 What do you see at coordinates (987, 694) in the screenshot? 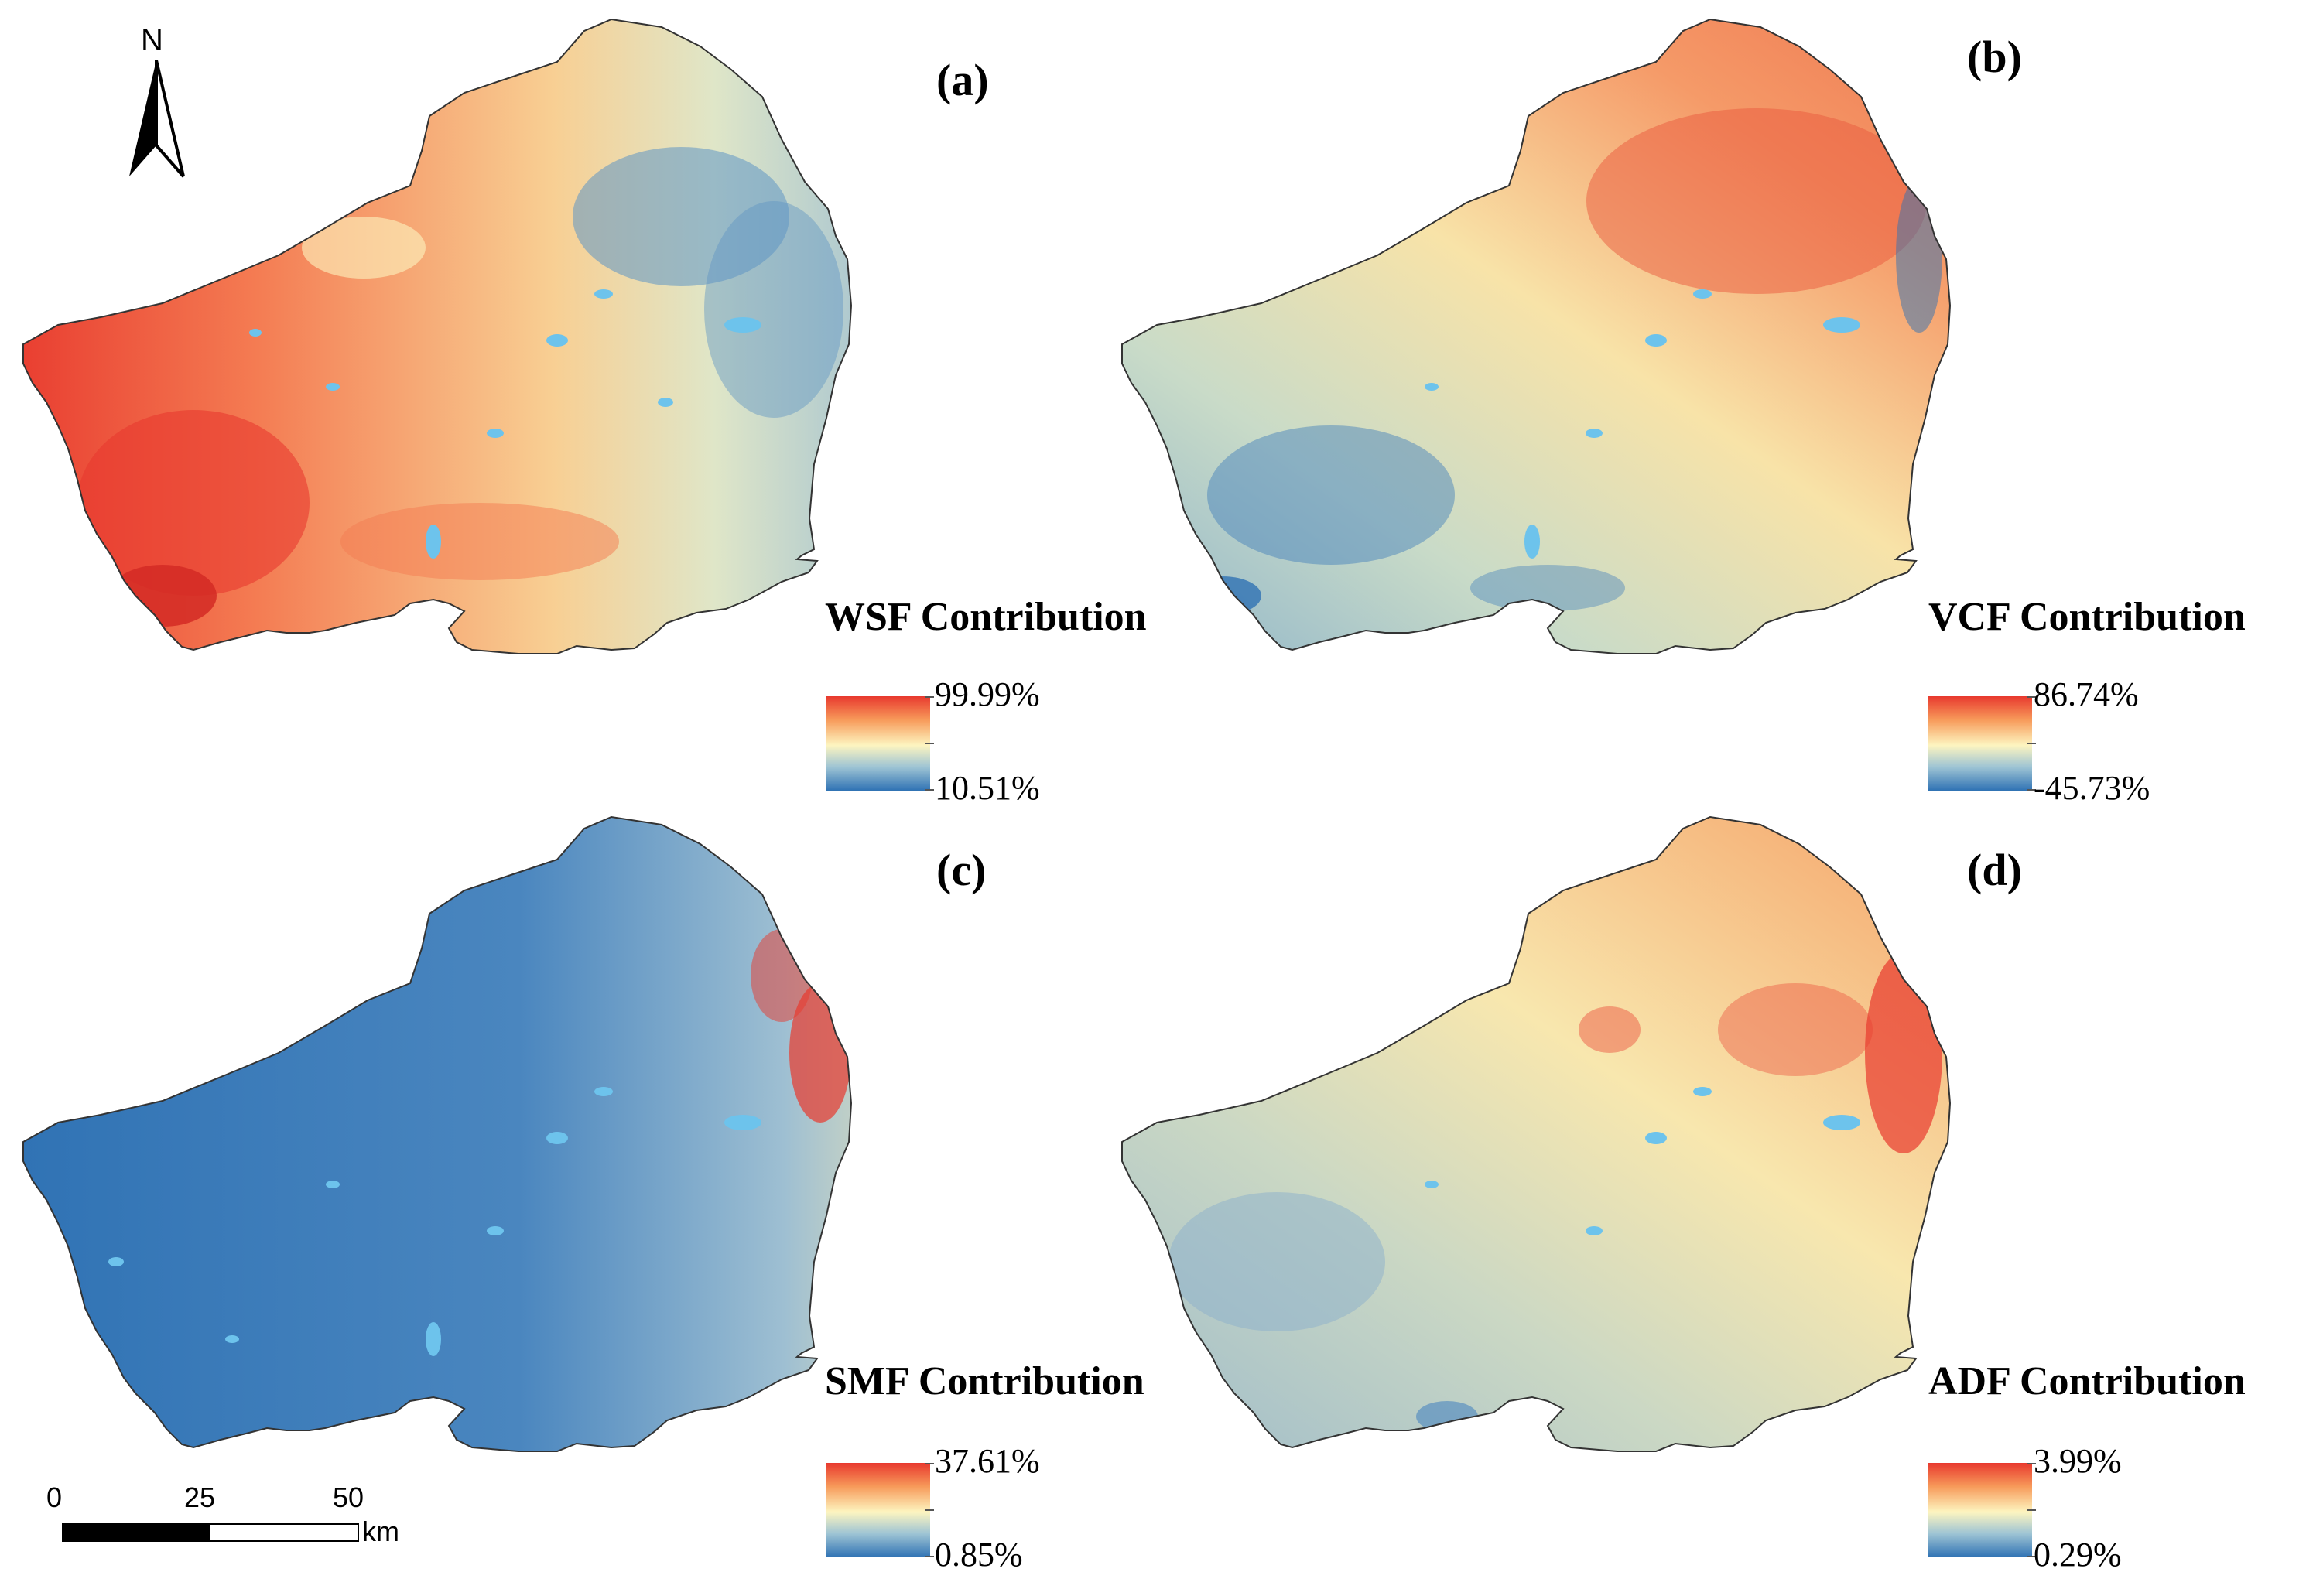
I see `legend-max-a: 99.99%` at bounding box center [987, 694].